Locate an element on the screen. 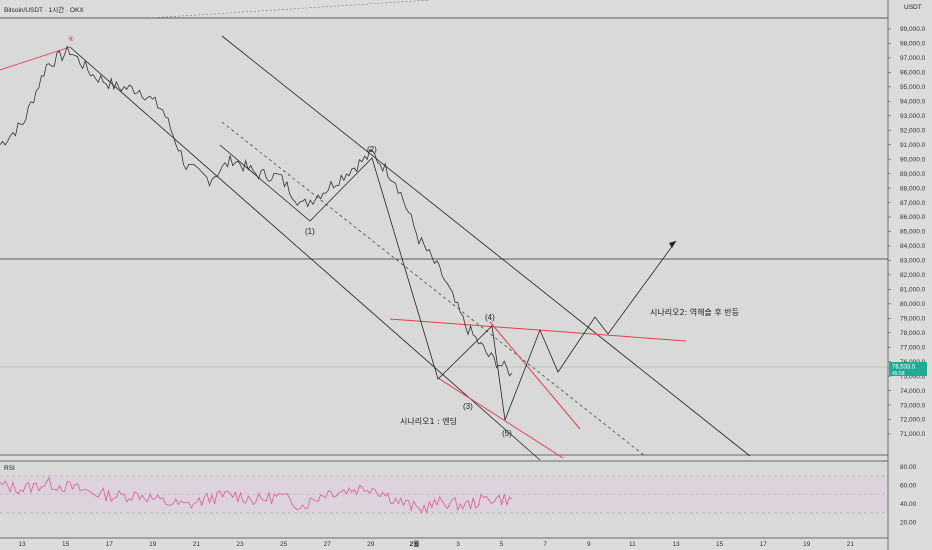 The height and width of the screenshot is (550, 932). price-tick-label: 89,000.0 is located at coordinates (913, 174).